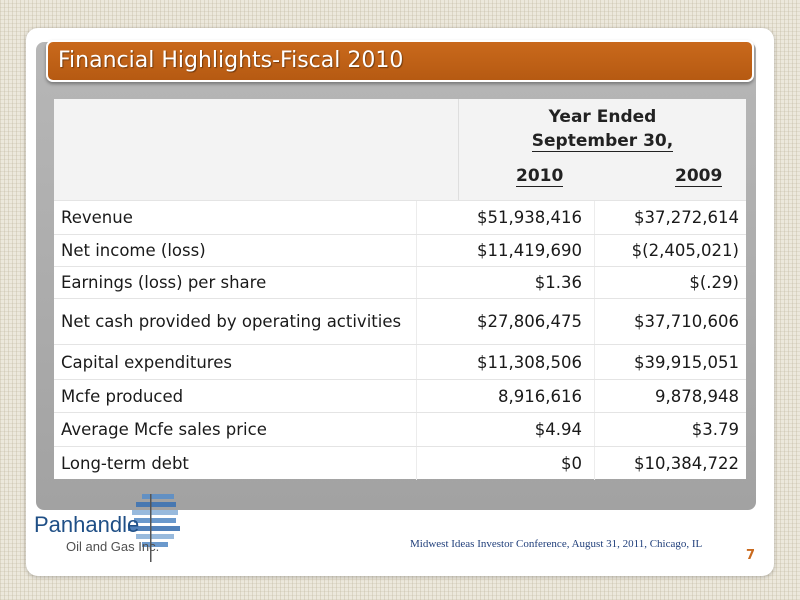 The height and width of the screenshot is (600, 800). Describe the element at coordinates (400, 250) in the screenshot. I see `table-row: Net income (loss) $11,419,690 $(2,405,021)` at that location.